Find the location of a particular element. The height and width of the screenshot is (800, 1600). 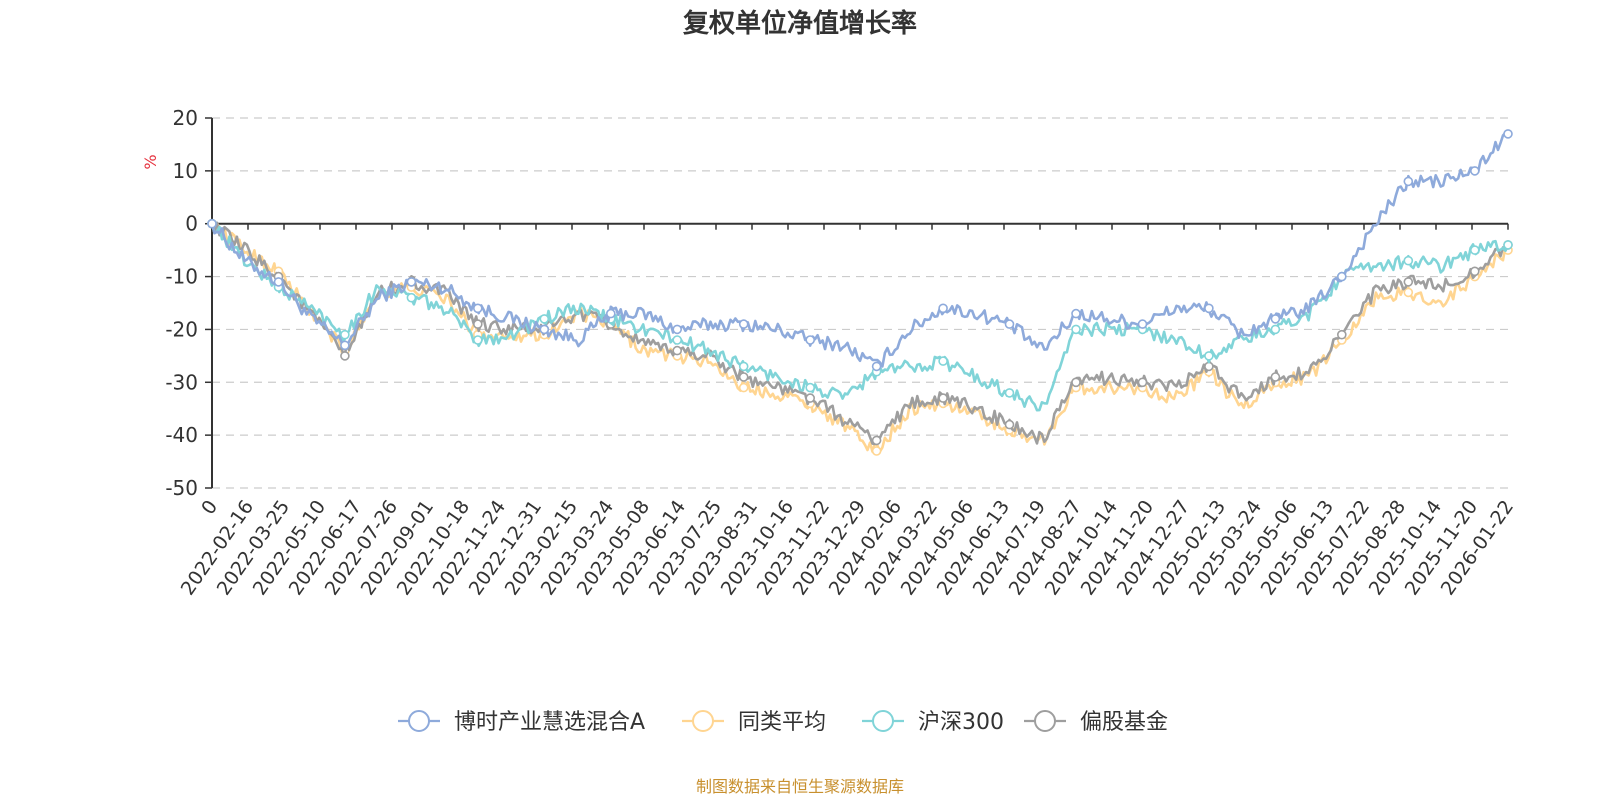

y-tick-label: -20 is located at coordinates (181, 329).